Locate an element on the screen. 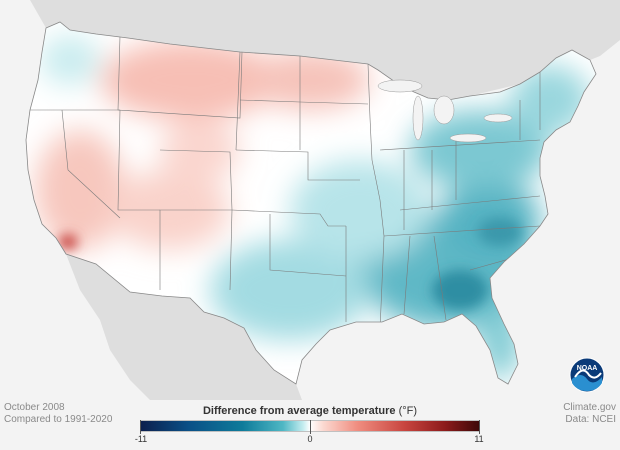  legend-min-label: -11 is located at coordinates (141, 439).